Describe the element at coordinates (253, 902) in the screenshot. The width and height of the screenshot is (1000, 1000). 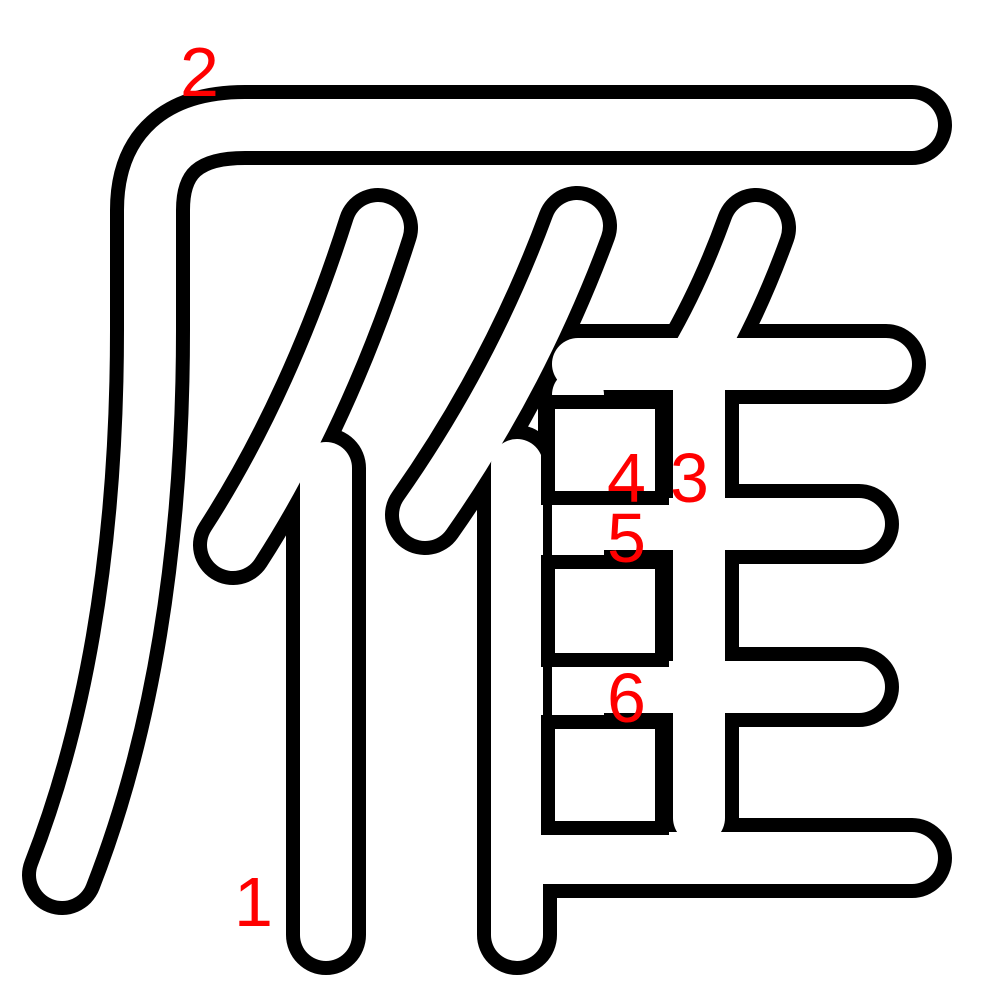
I see `stroke-number-1: 1` at that location.